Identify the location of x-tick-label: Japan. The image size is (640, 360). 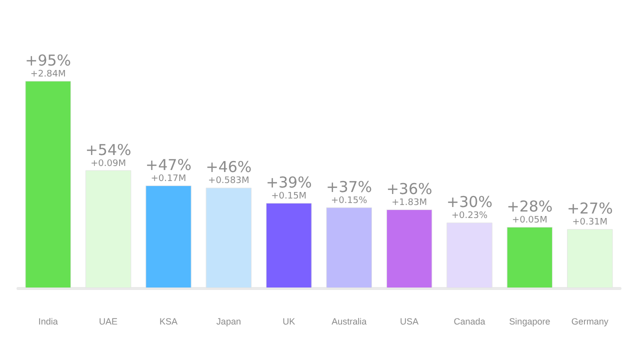
(228, 321).